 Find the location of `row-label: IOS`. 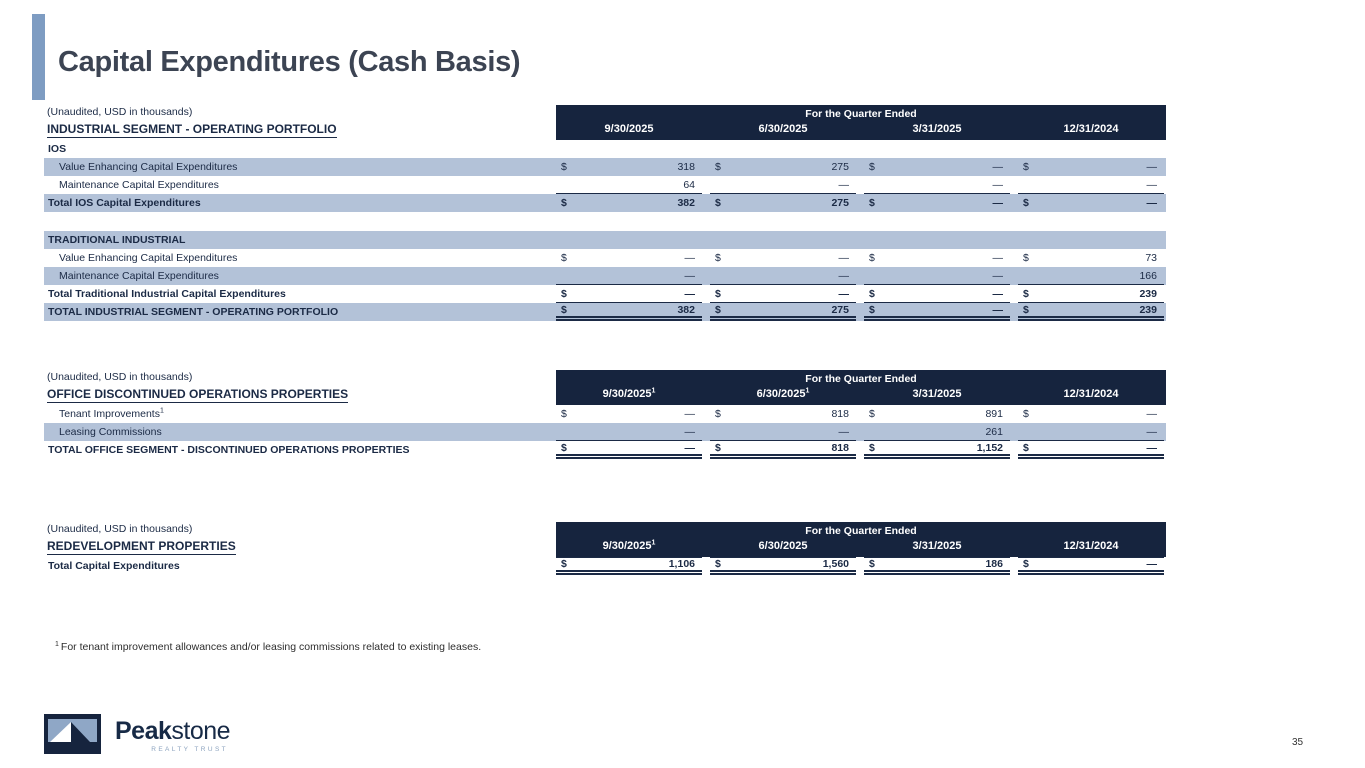

row-label: IOS is located at coordinates (57, 149).